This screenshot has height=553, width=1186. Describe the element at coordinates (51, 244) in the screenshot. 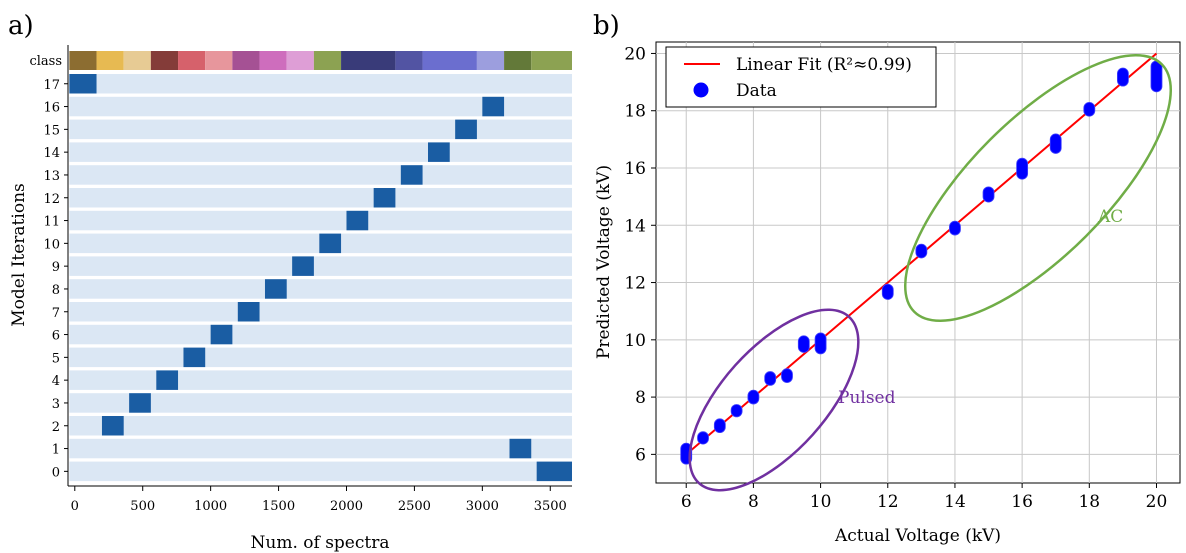

I see `row-label: 10` at that location.